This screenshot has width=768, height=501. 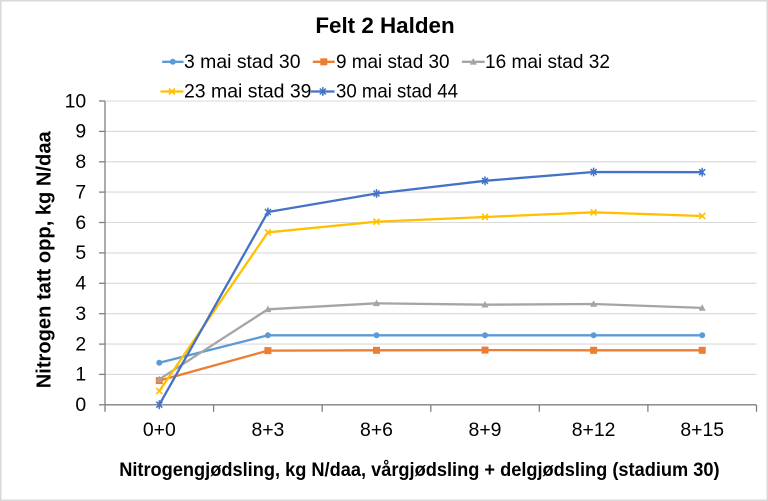 I want to click on svg-text: 8+12, so click(x=594, y=430).